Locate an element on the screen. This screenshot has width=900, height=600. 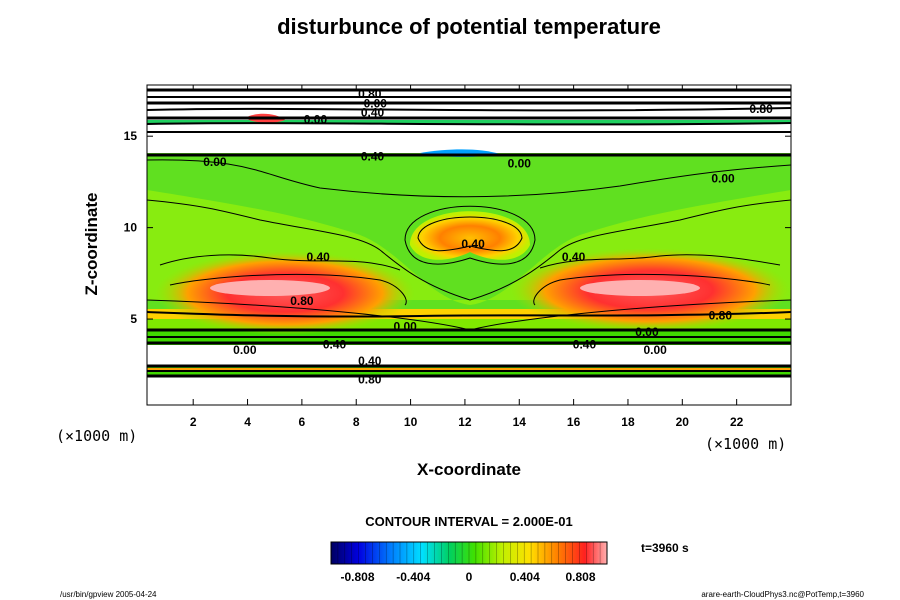
field-upper-band is located at coordinates (469, 122).